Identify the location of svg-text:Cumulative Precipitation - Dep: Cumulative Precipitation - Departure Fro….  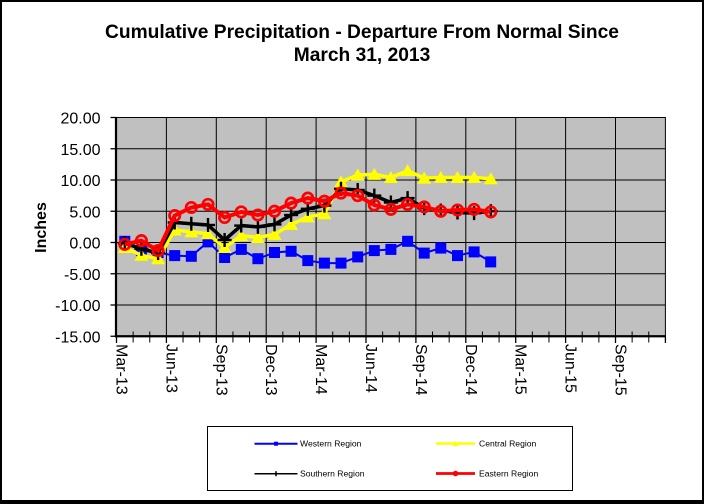
(362, 32).